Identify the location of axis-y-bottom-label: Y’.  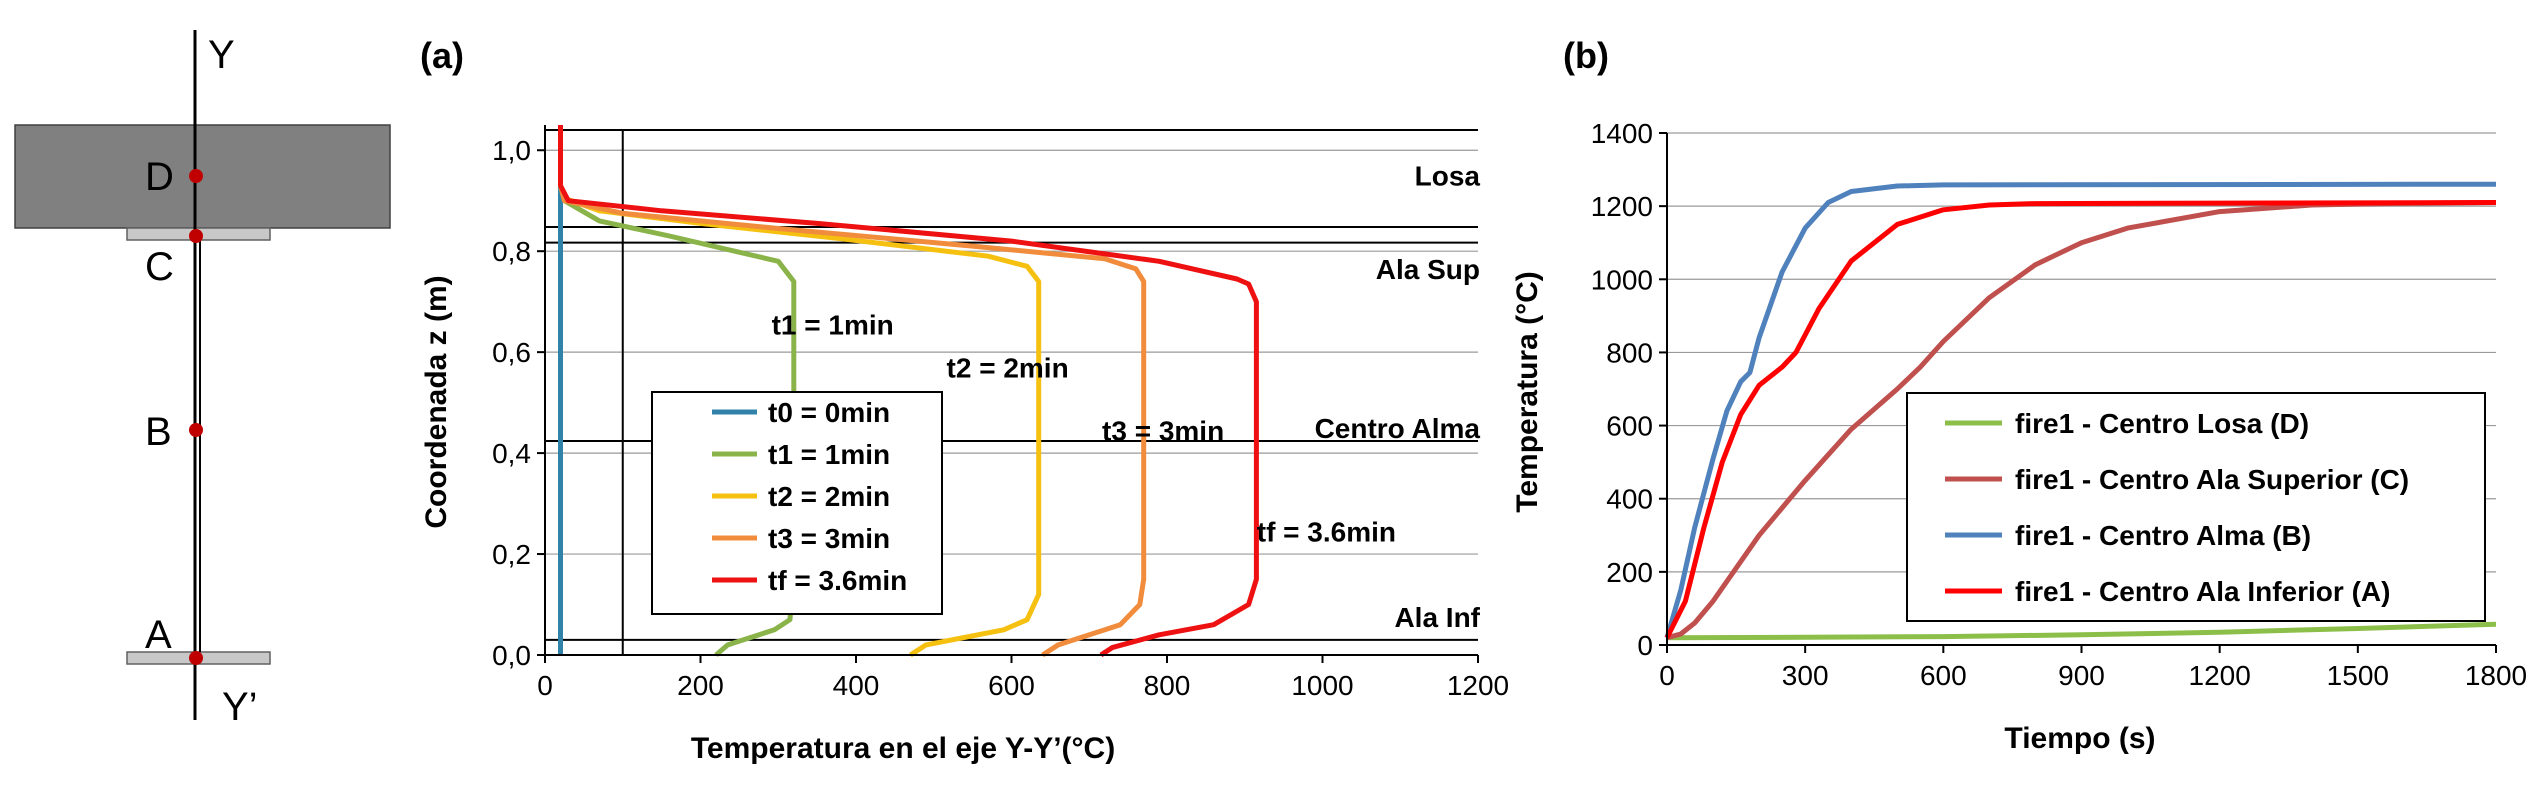
(240, 707).